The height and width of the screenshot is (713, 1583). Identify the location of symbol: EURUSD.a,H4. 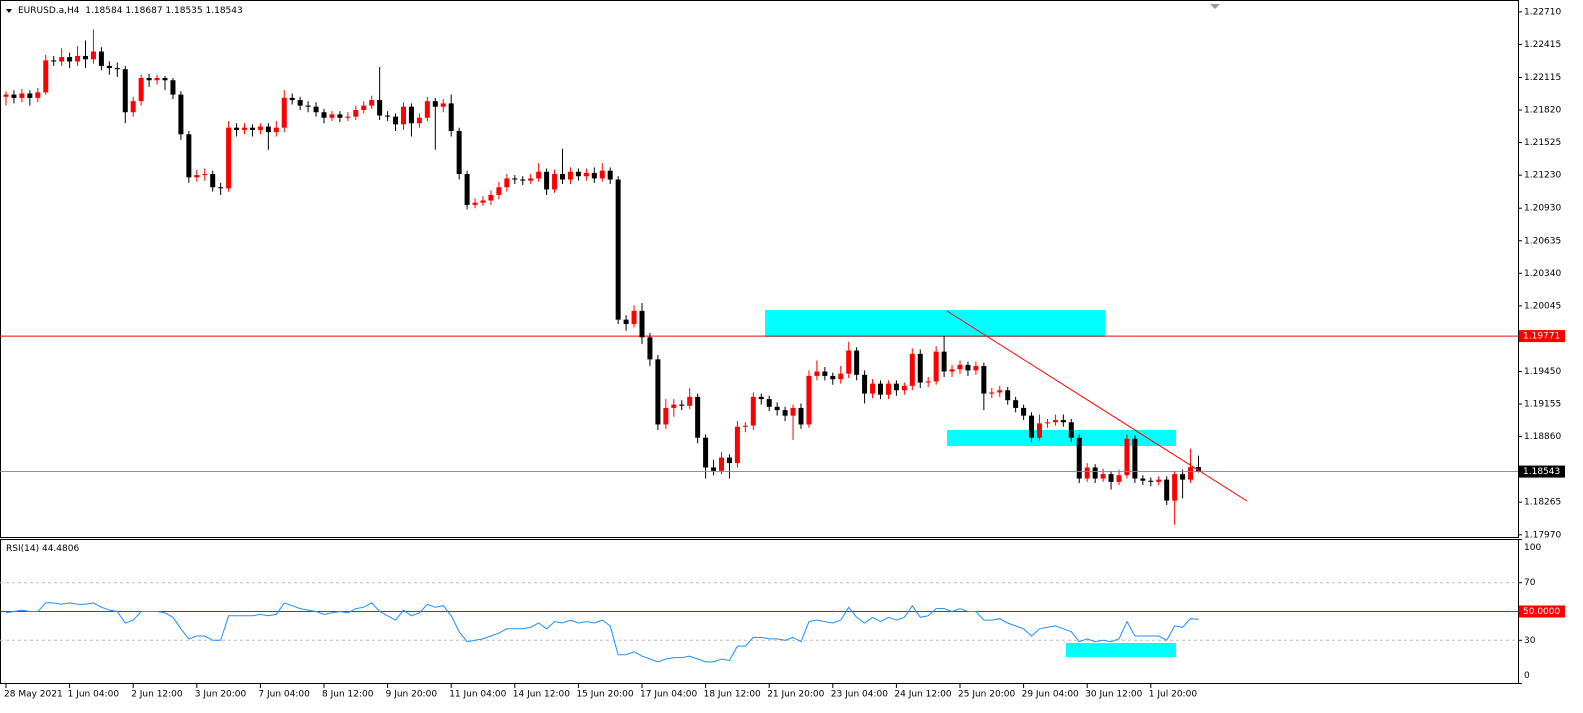
(49, 11).